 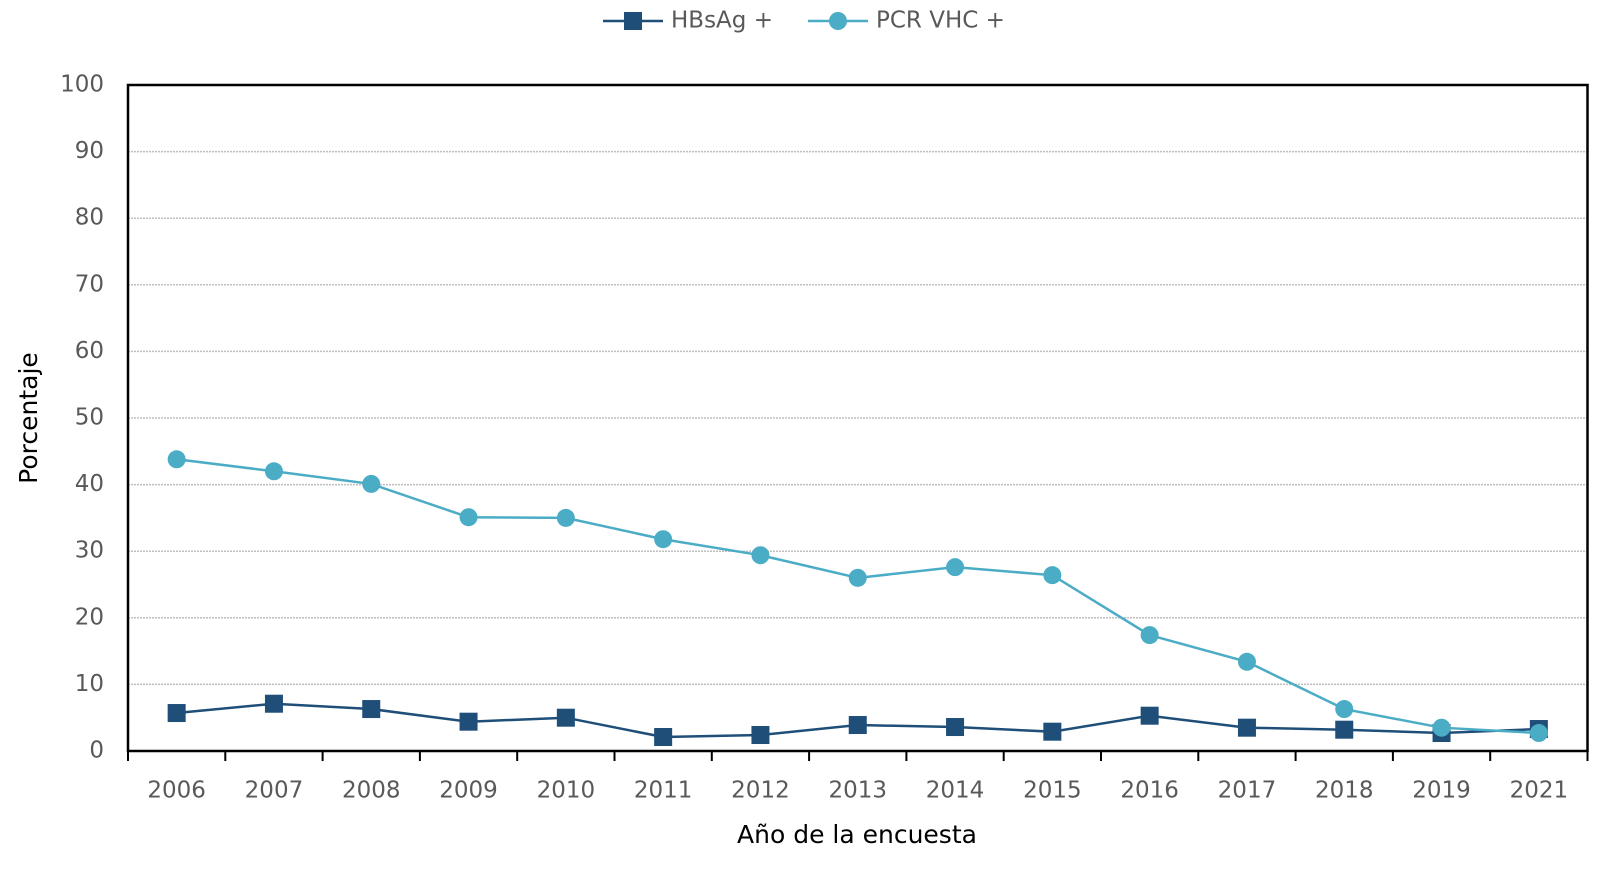 I want to click on y-tick-label: 70, so click(x=89, y=284).